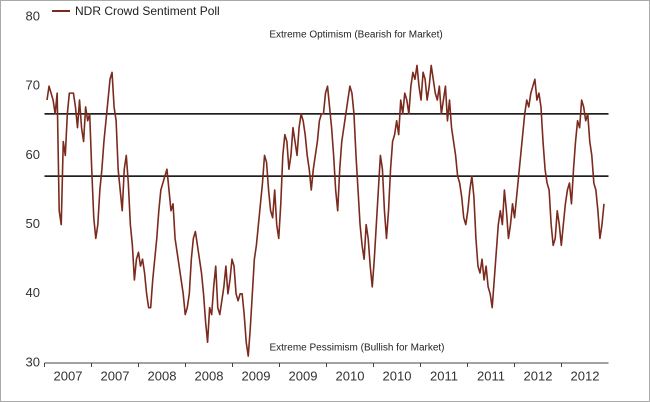 The image size is (650, 402). Describe the element at coordinates (33, 223) in the screenshot. I see `y-tick-label: 50` at that location.